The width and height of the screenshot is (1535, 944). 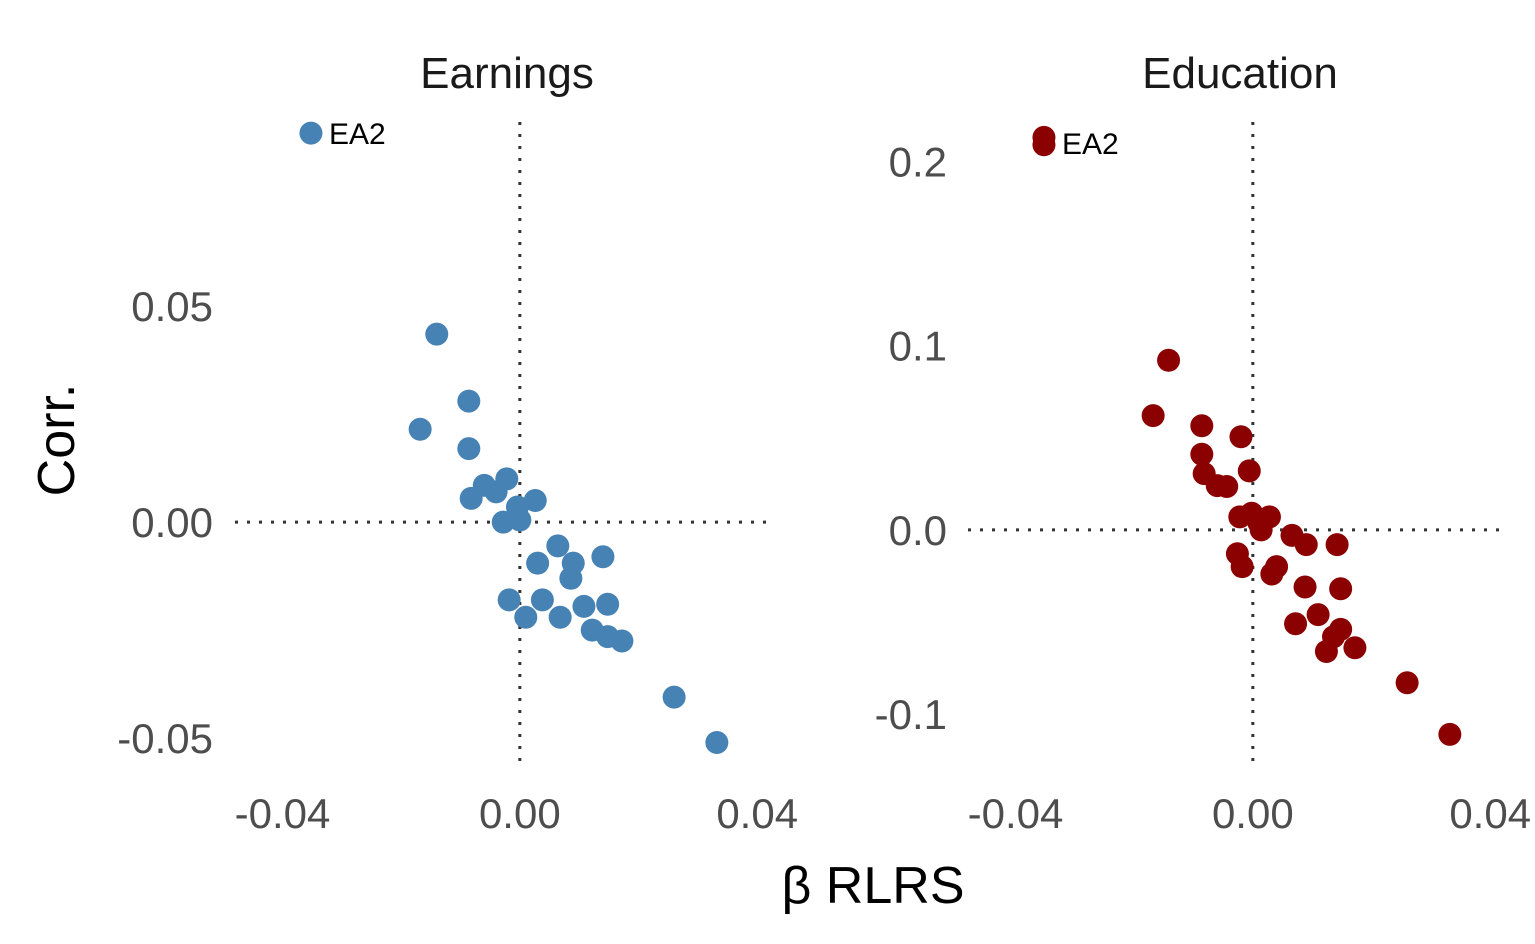 I want to click on panel-title-earnings: Earnings, so click(x=507, y=73).